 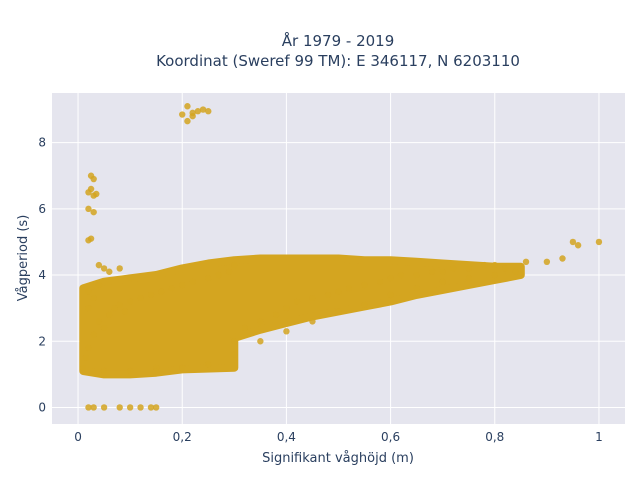 I want to click on x-tick-label: 0, so click(x=78, y=437).